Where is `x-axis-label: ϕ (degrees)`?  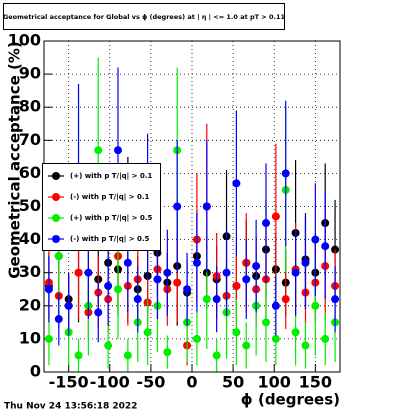
x-axis-label: ϕ (degrees) is located at coordinates (290, 400).